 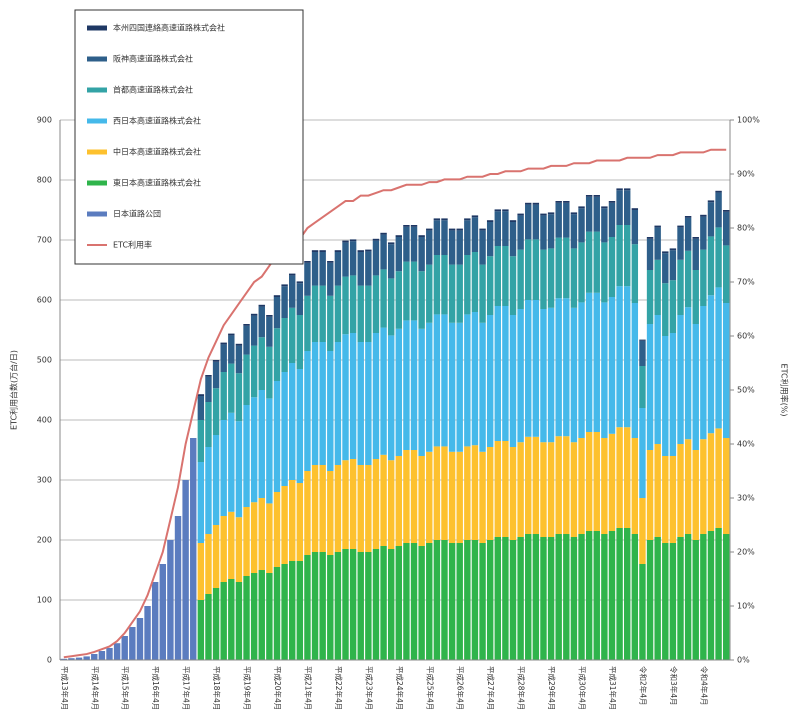 I want to click on y-tick-label: 200, so click(x=44, y=540).